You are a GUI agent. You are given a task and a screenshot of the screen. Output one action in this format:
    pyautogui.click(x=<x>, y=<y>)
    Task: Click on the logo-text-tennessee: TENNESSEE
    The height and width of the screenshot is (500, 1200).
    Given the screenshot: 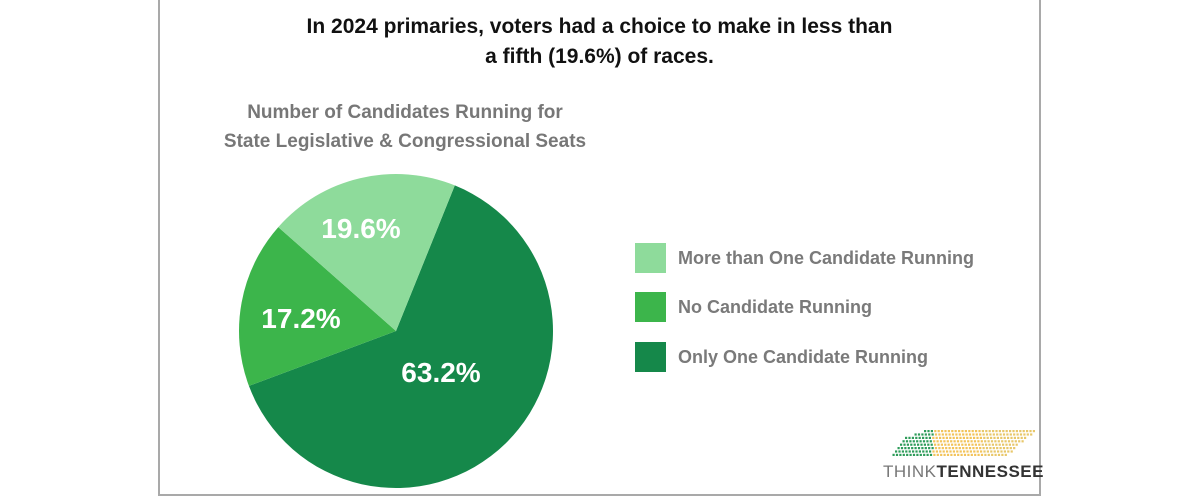 What is the action you would take?
    pyautogui.click(x=990, y=471)
    